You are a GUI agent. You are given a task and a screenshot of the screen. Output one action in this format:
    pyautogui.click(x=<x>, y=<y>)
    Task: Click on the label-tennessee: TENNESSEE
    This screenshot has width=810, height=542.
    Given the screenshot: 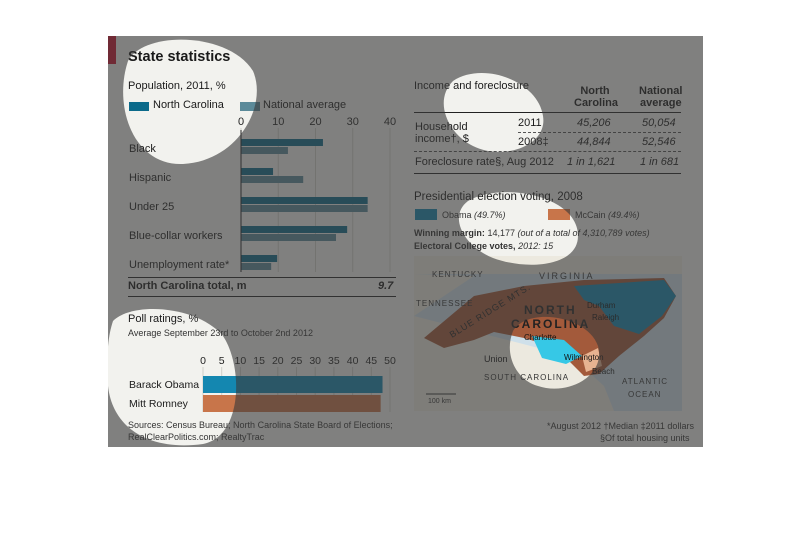 What is the action you would take?
    pyautogui.click(x=444, y=303)
    